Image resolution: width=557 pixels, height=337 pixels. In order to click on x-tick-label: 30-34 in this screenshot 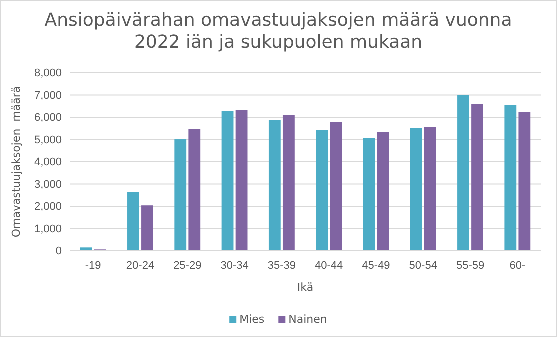, I will do `click(234, 266)`.